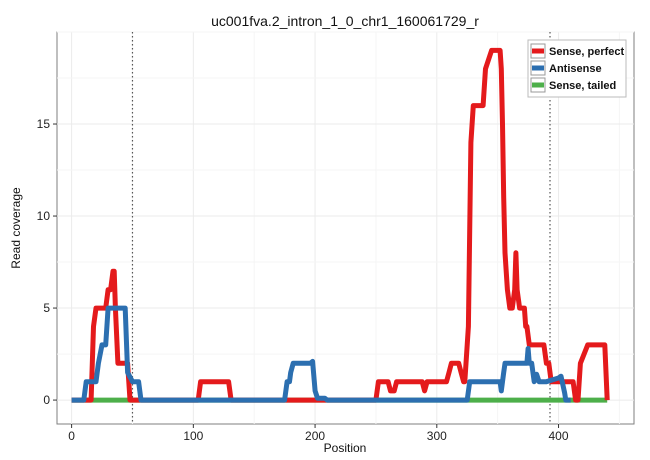  I want to click on legend: Sense, perfect Antisense Sense, tailed, so click(577, 68).